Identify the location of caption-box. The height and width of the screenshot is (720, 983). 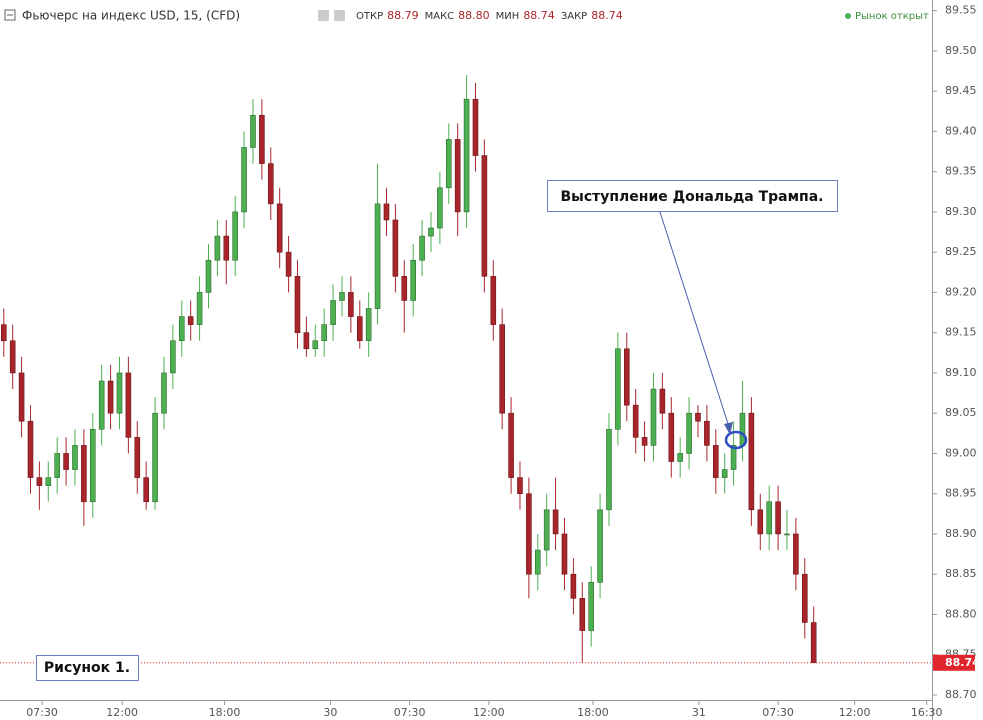
(87, 668).